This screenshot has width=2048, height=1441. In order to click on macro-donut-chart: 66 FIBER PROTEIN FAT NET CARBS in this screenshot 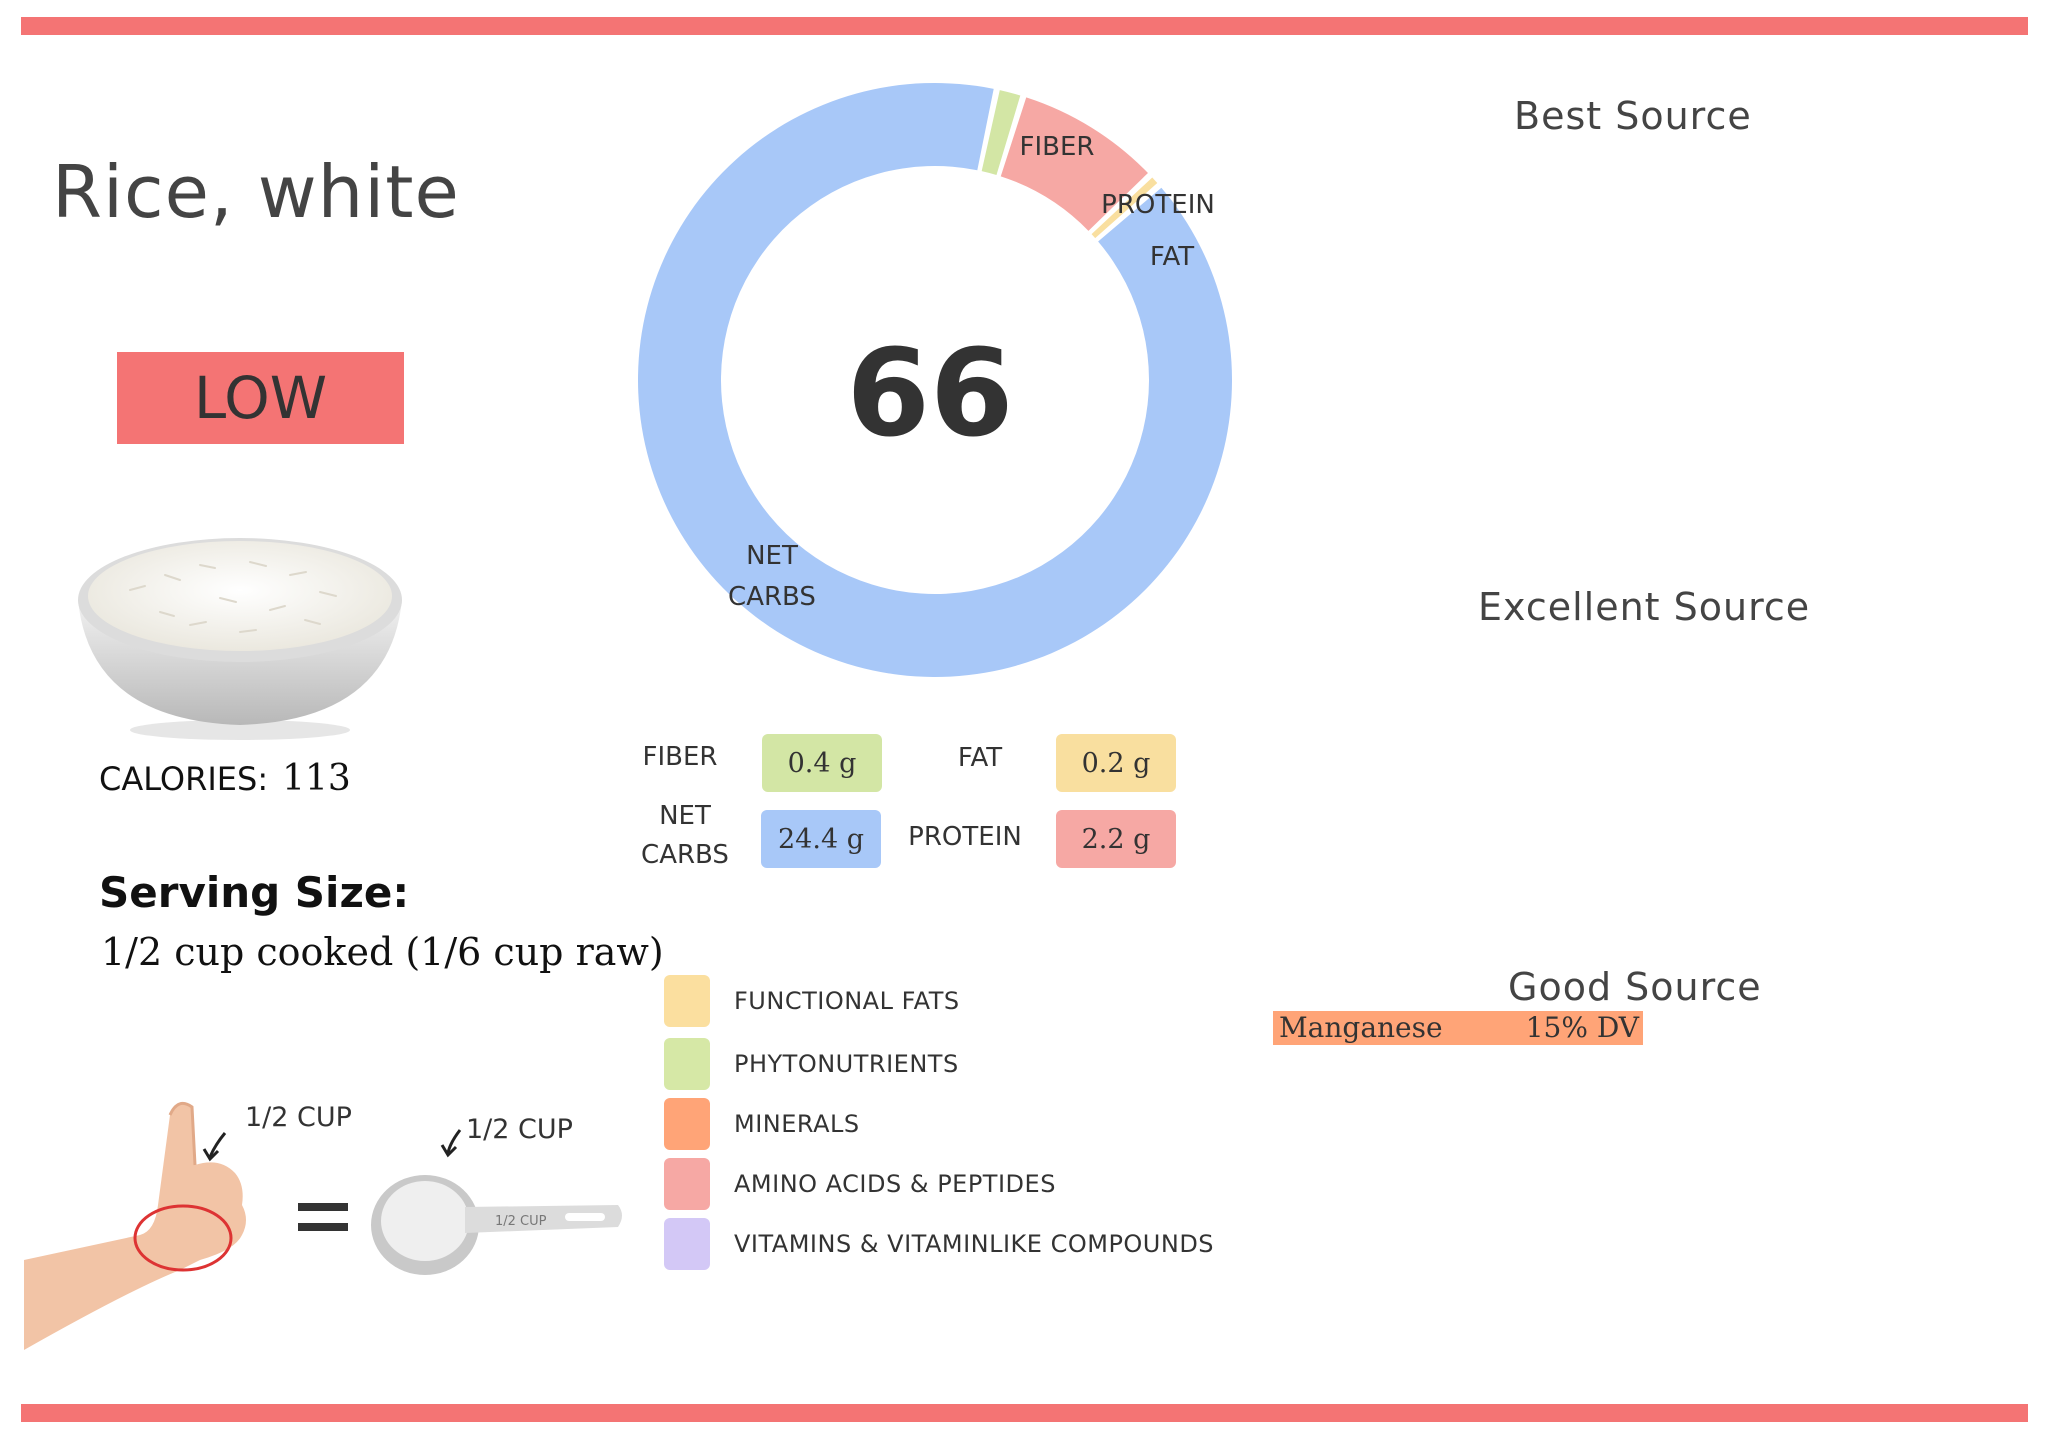, I will do `click(935, 379)`.